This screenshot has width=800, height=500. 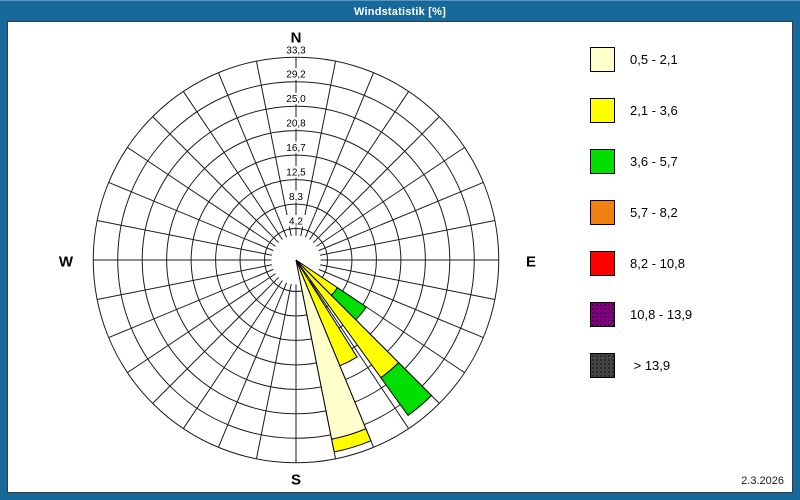 What do you see at coordinates (654, 59) in the screenshot?
I see `legend-item-label: 0,5 - 2,1` at bounding box center [654, 59].